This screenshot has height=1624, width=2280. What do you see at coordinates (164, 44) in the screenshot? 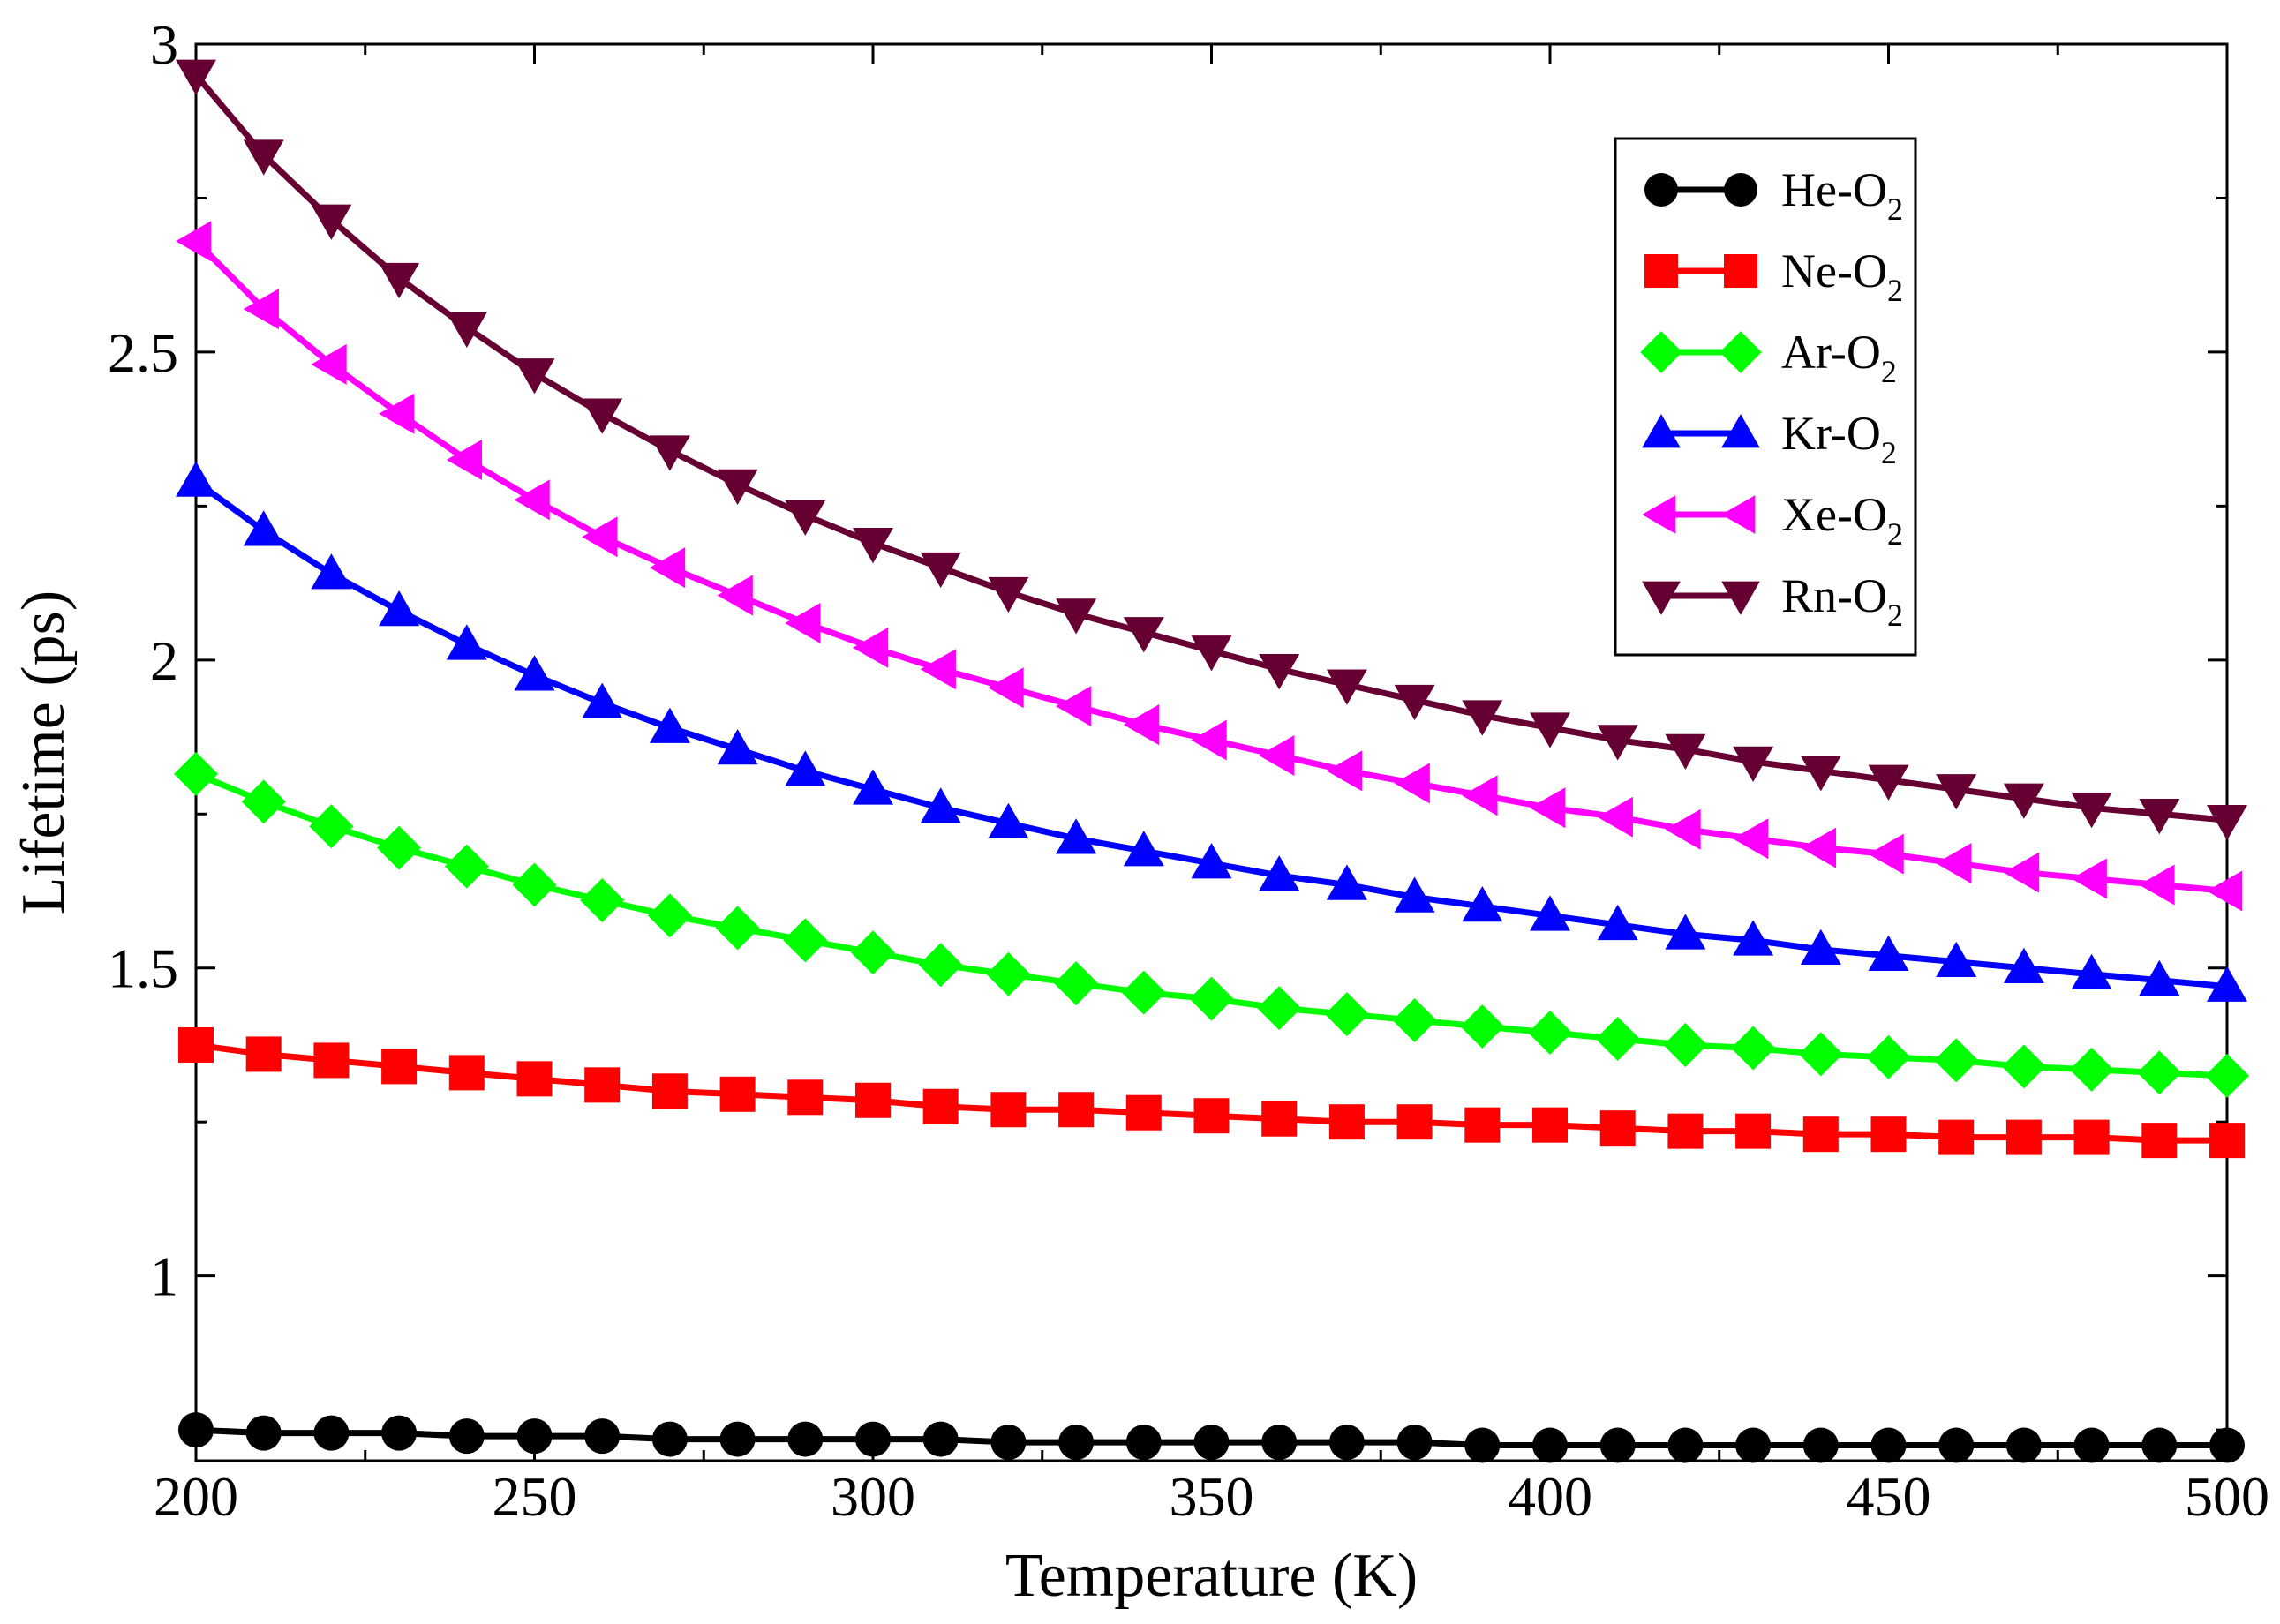
I see `y-tick-label: 3` at bounding box center [164, 44].